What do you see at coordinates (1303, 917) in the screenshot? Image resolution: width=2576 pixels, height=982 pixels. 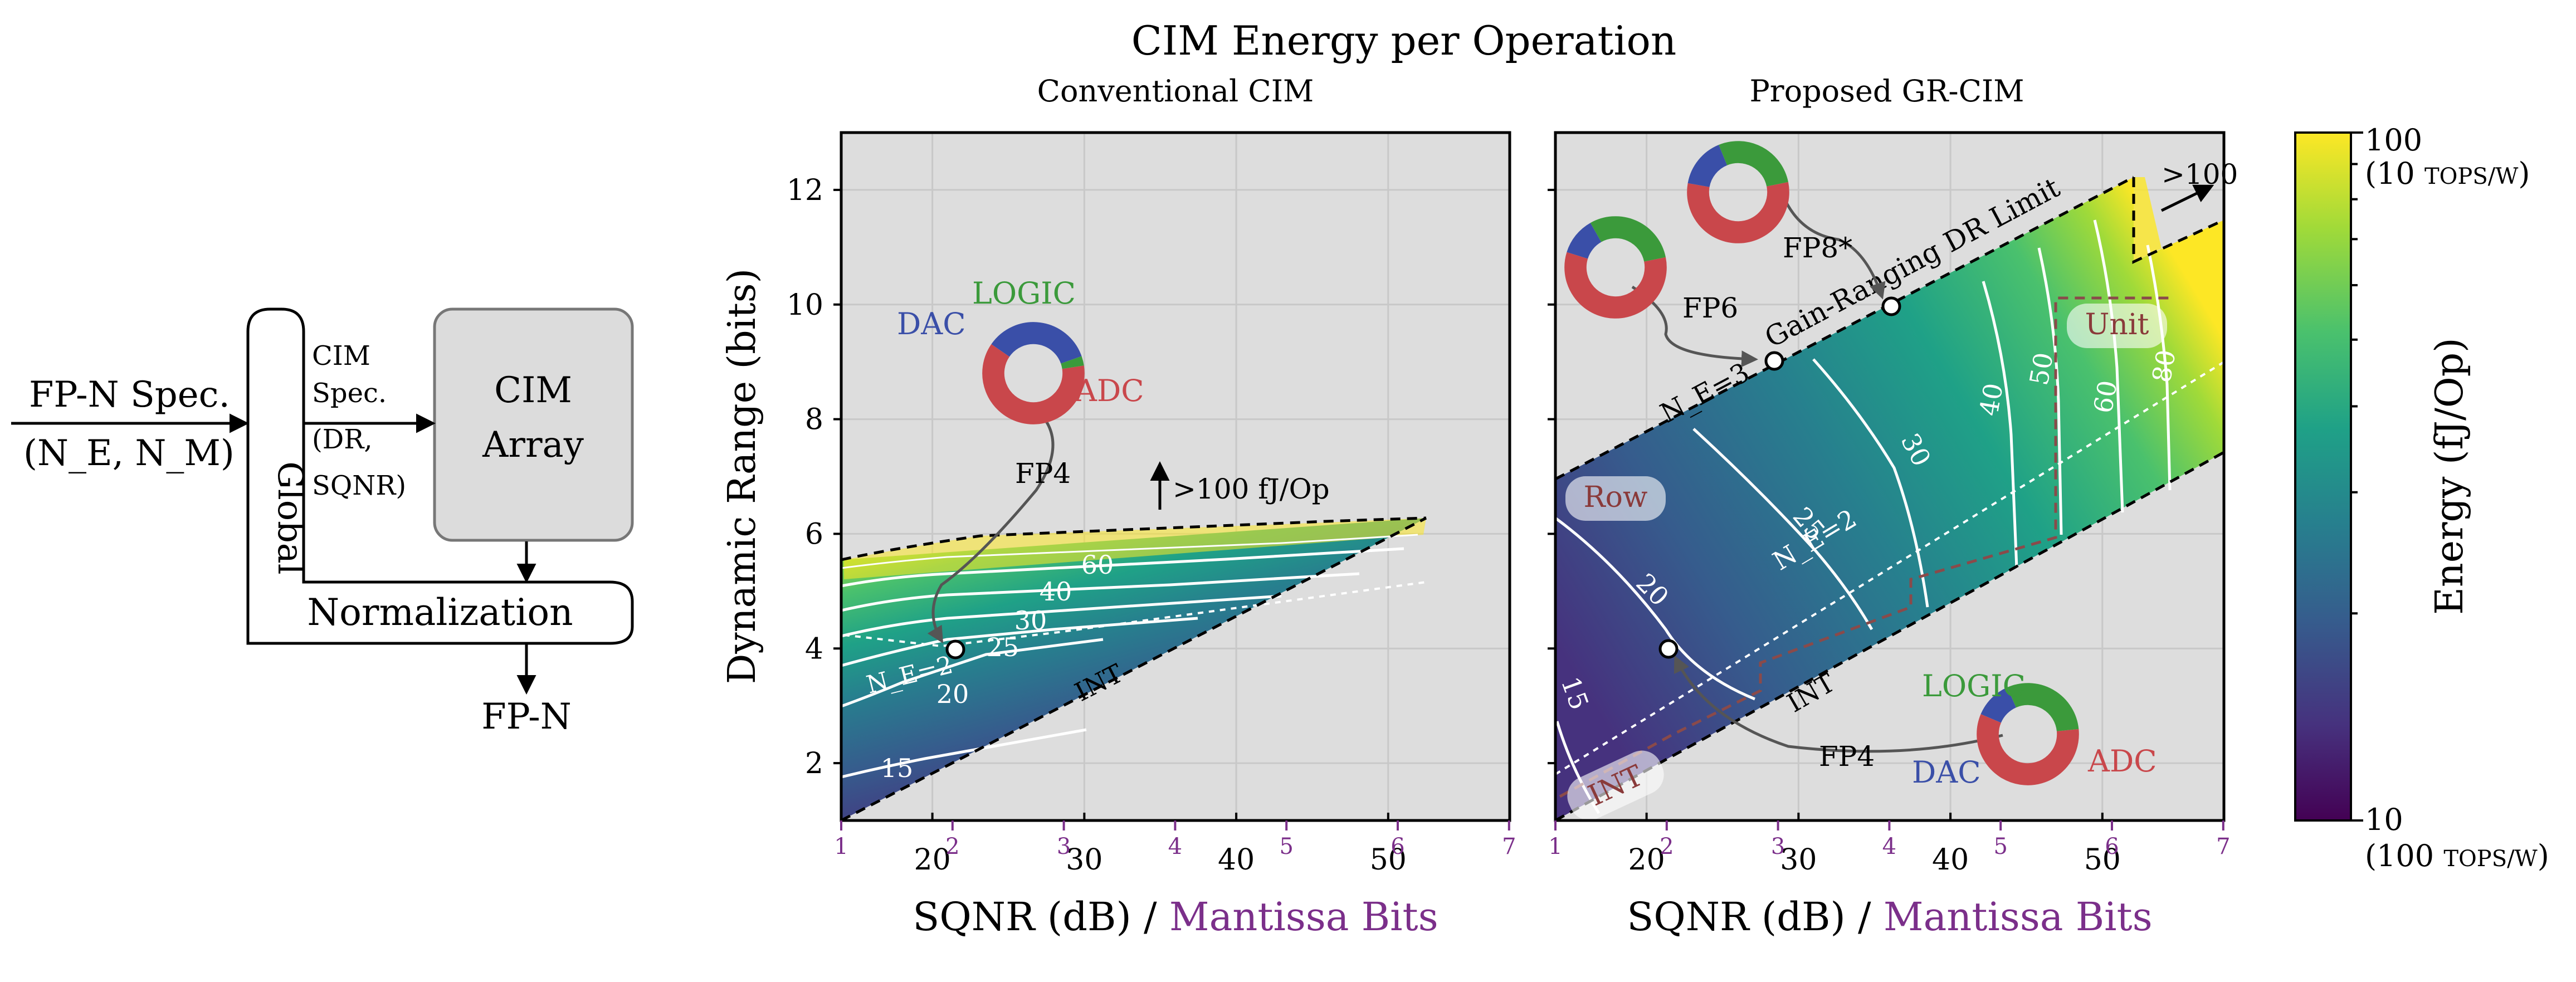 I see `left-x-label-mantissa: Mantissa Bits` at bounding box center [1303, 917].